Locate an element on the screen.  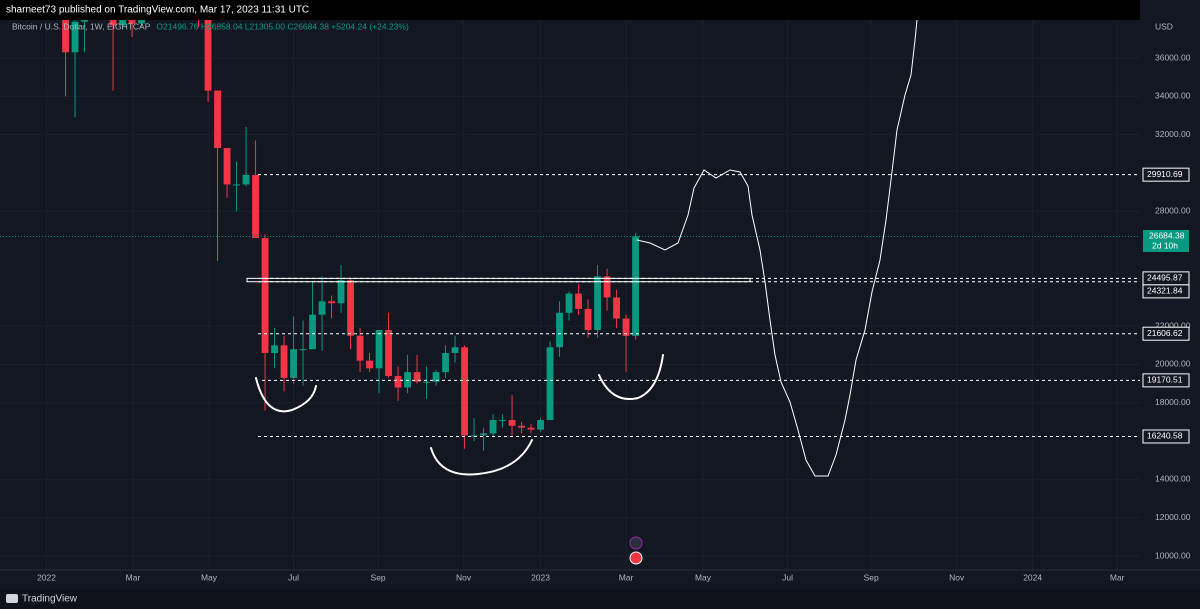
y-tick-label: 28000.00 is located at coordinates (1173, 211).